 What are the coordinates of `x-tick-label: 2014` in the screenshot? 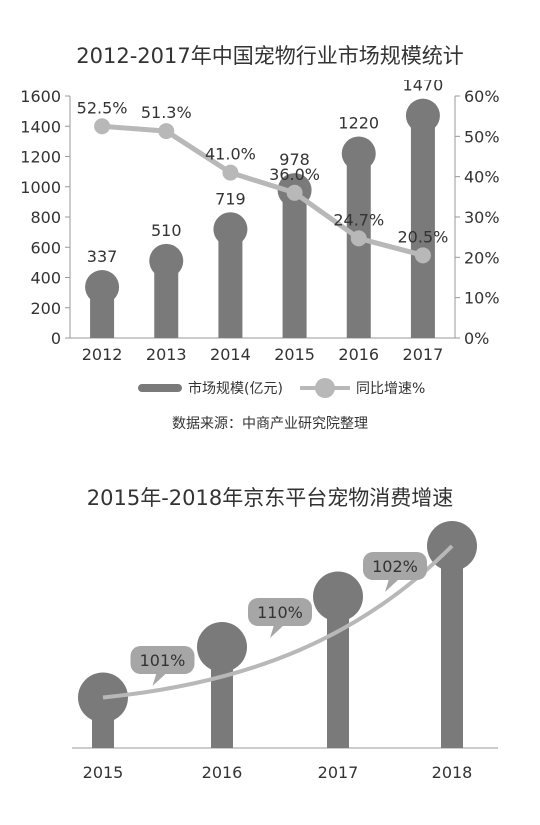 It's located at (230, 354).